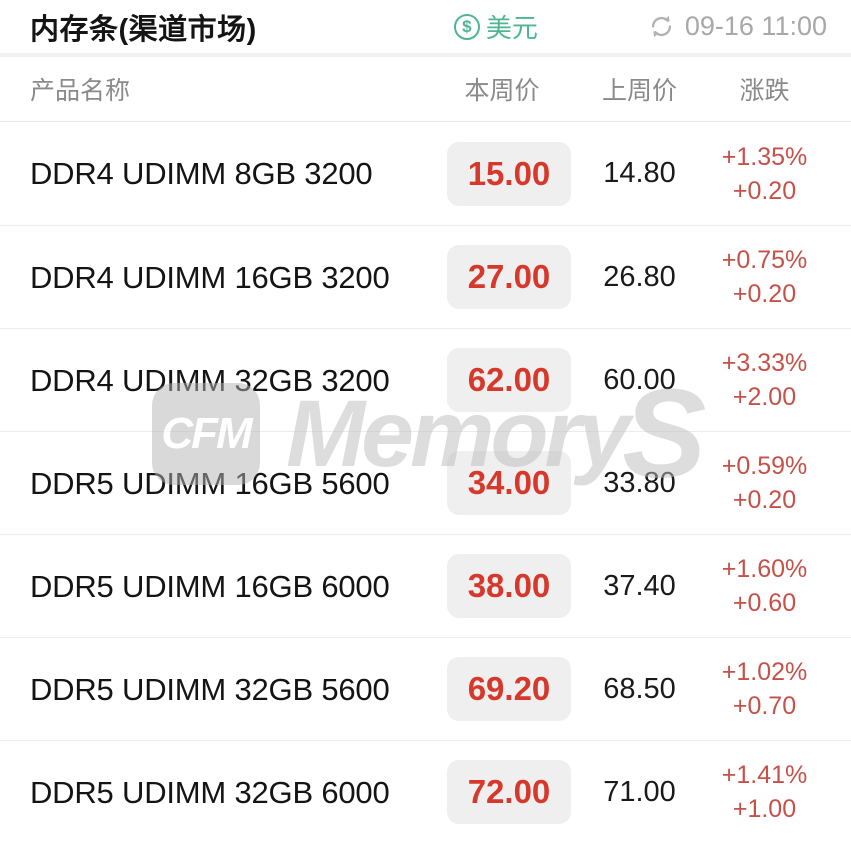 Image resolution: width=851 pixels, height=843 pixels. What do you see at coordinates (509, 792) in the screenshot?
I see `this-week-price: 72.00` at bounding box center [509, 792].